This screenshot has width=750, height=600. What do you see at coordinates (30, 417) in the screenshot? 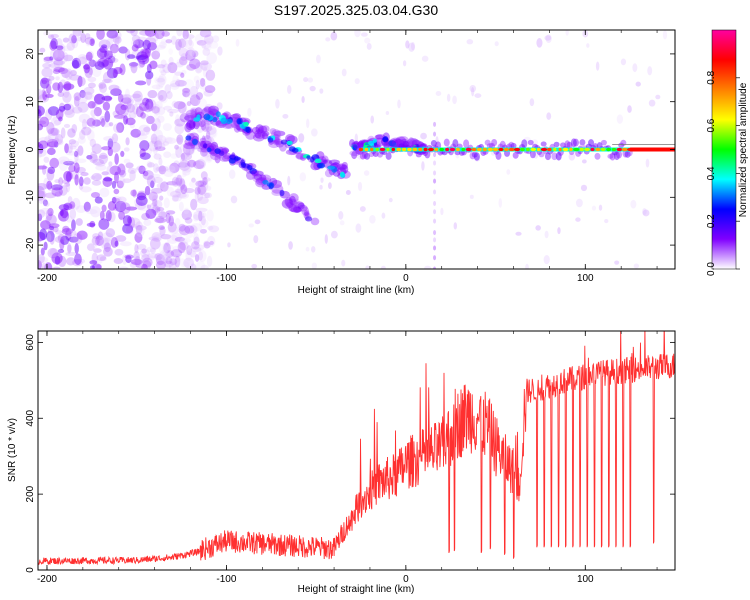
I see `y-tick-label: 400` at bounding box center [30, 417].